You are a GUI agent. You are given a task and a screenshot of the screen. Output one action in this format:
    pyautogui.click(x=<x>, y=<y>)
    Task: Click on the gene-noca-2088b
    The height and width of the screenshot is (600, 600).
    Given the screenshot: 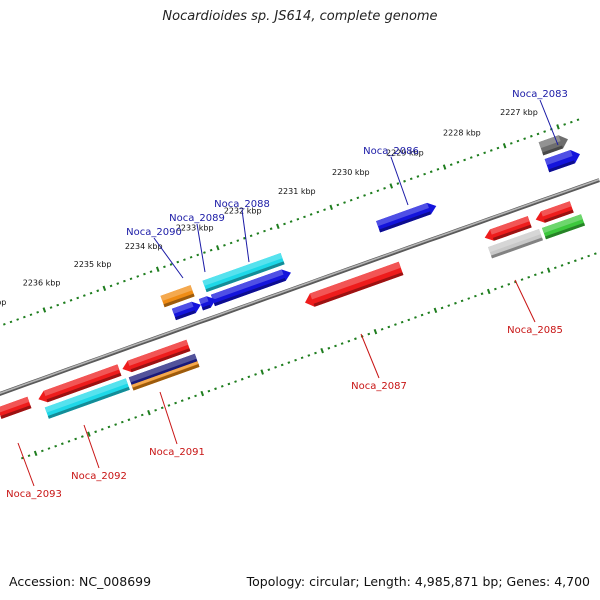 What is the action you would take?
    pyautogui.click(x=207, y=303)
    